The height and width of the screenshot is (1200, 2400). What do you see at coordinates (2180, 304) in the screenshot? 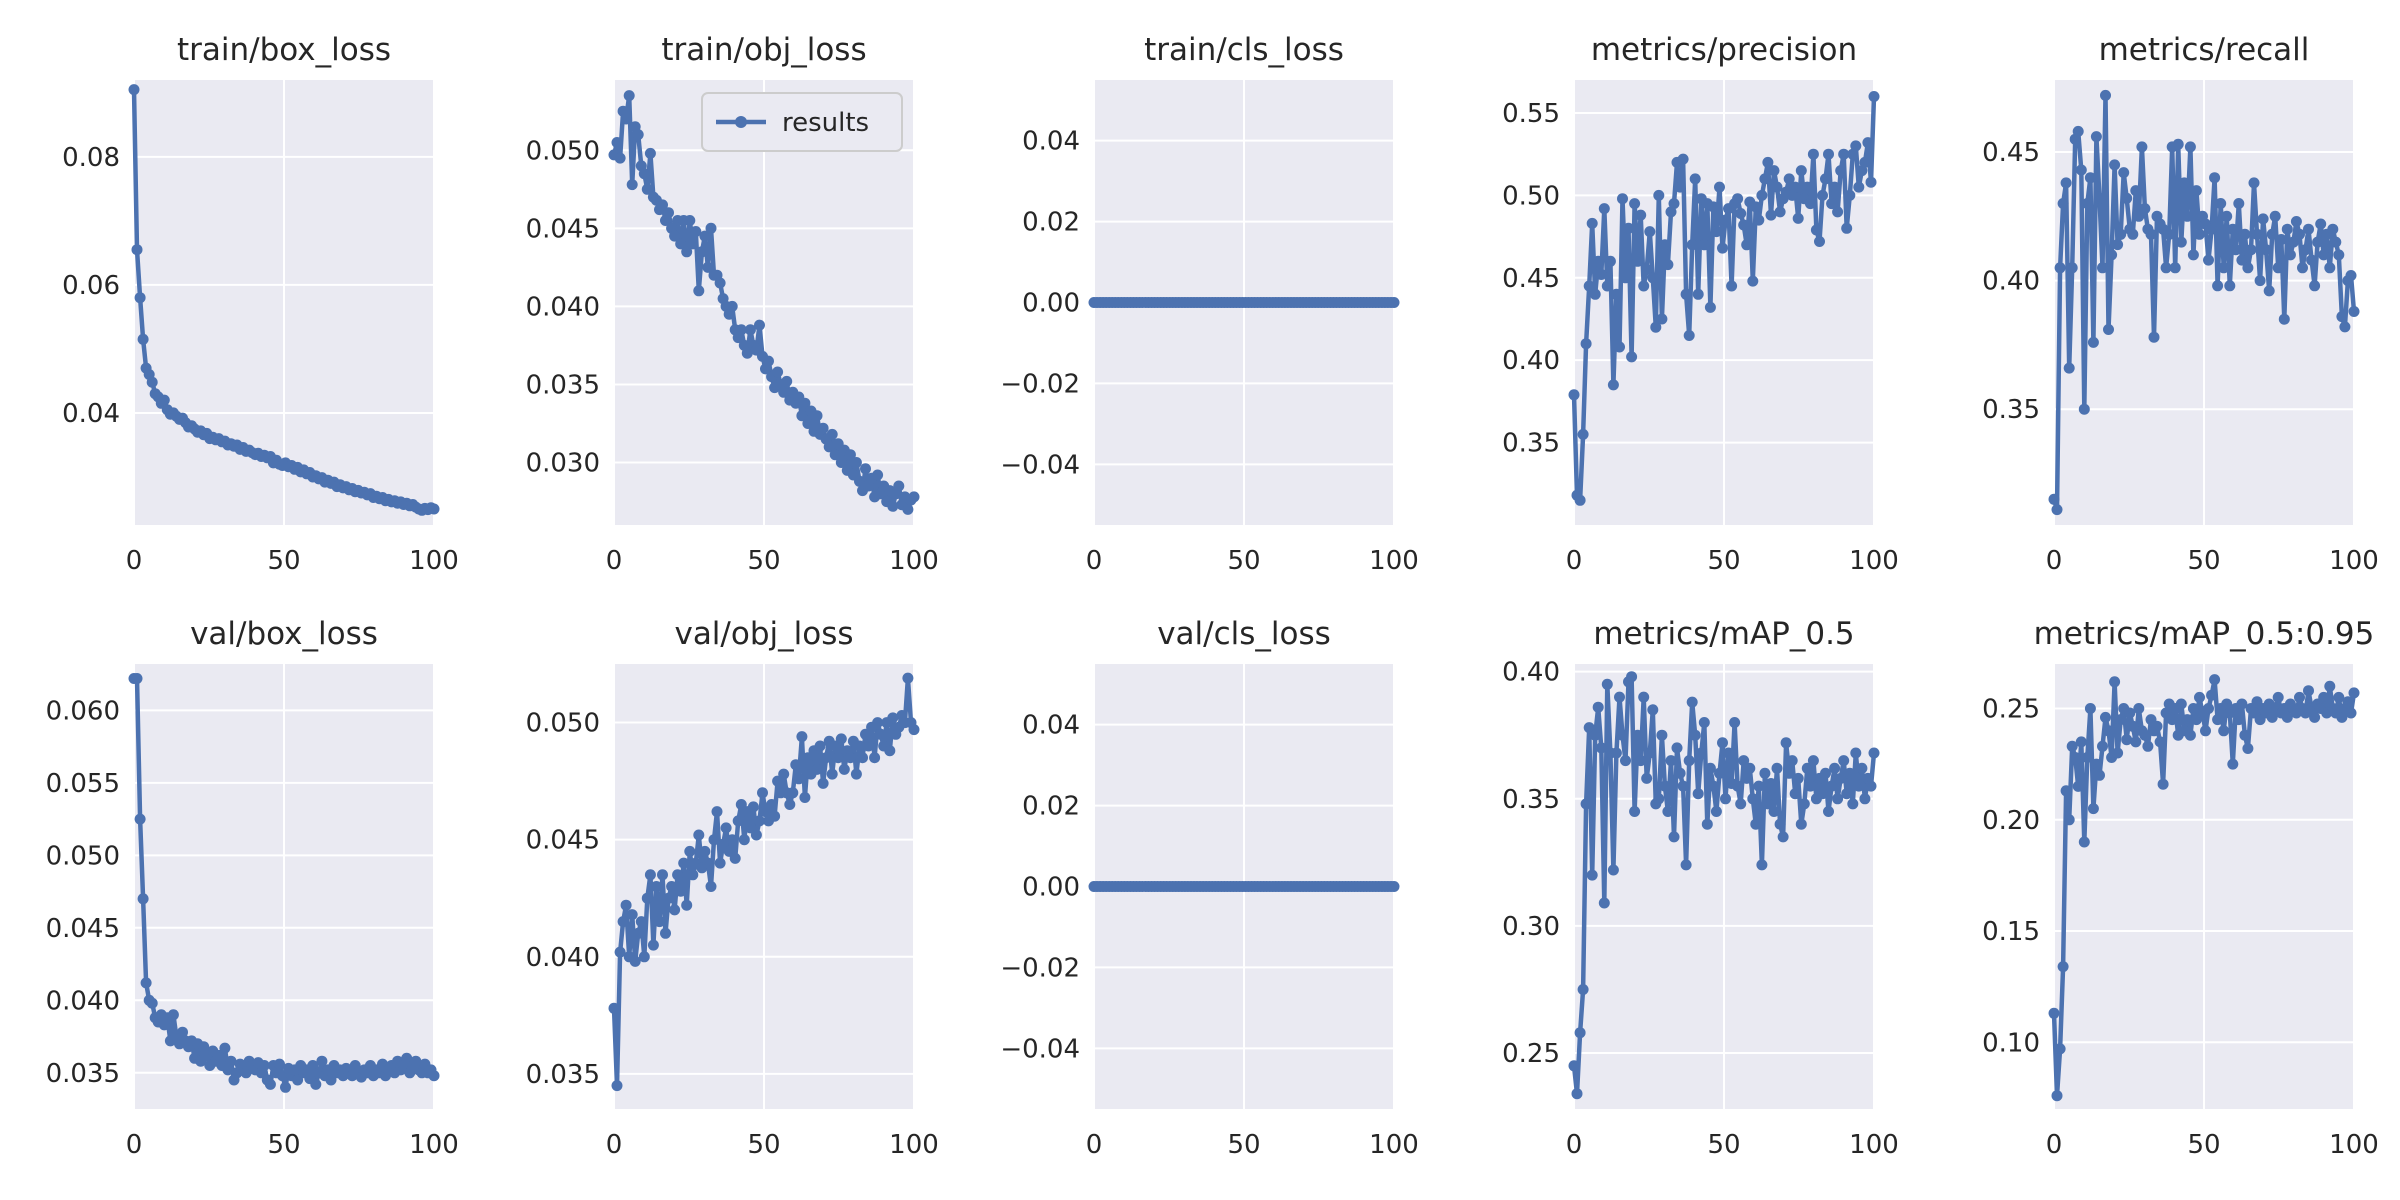
I see `subplot-metrics-recall: 0 50 100 0.35 0.40 0.45 metrics/recall` at bounding box center [2180, 304].